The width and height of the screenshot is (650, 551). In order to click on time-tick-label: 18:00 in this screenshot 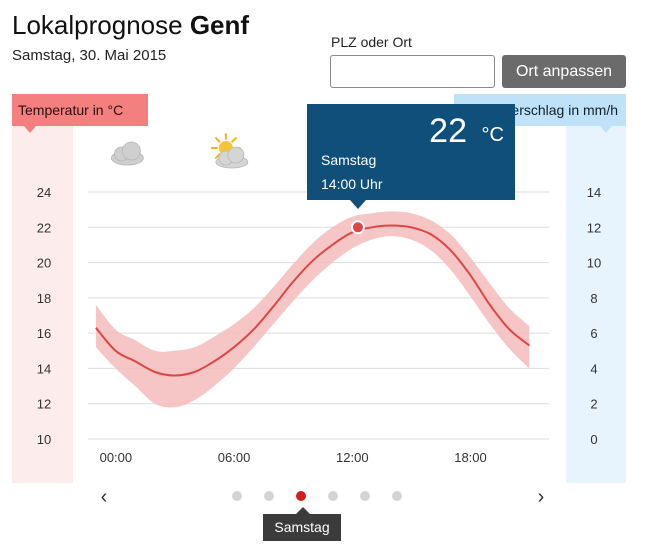, I will do `click(470, 457)`.